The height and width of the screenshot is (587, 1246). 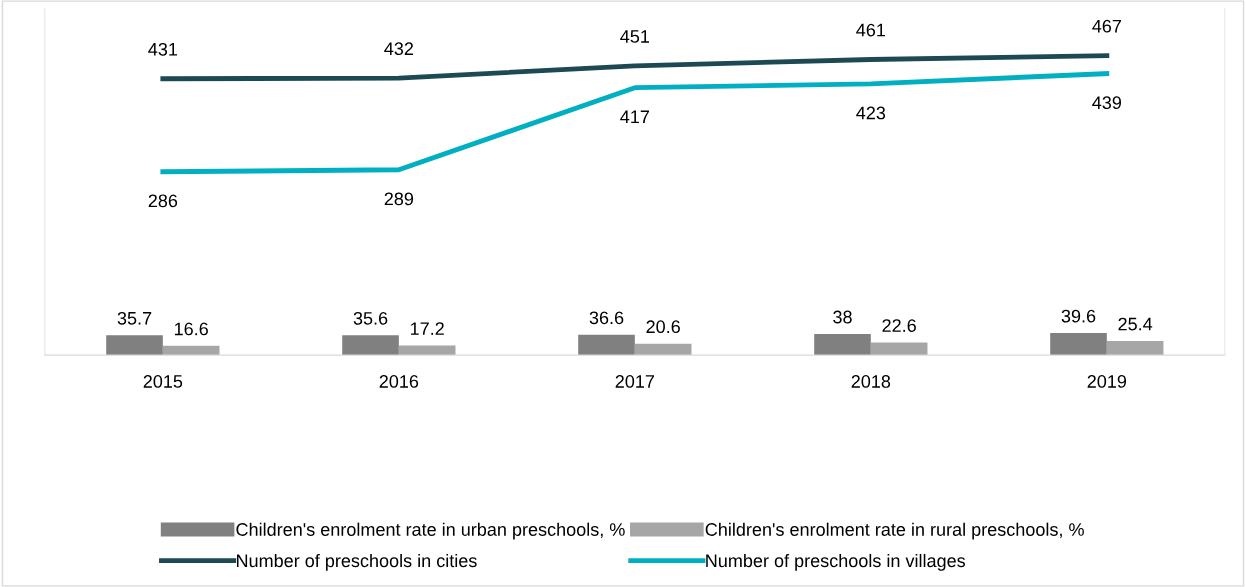 I want to click on data-label: 431, so click(x=163, y=49).